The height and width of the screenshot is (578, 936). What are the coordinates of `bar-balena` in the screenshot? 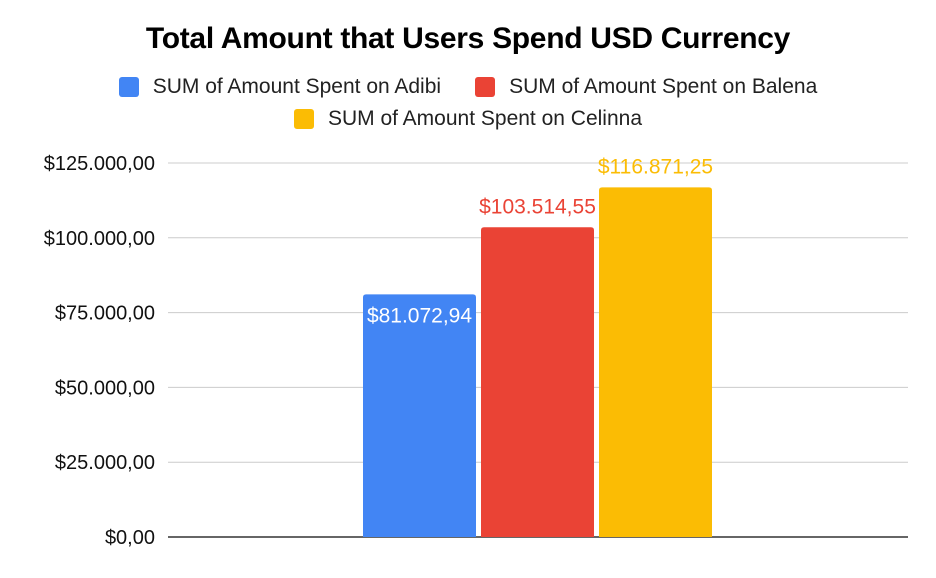 It's located at (537, 382).